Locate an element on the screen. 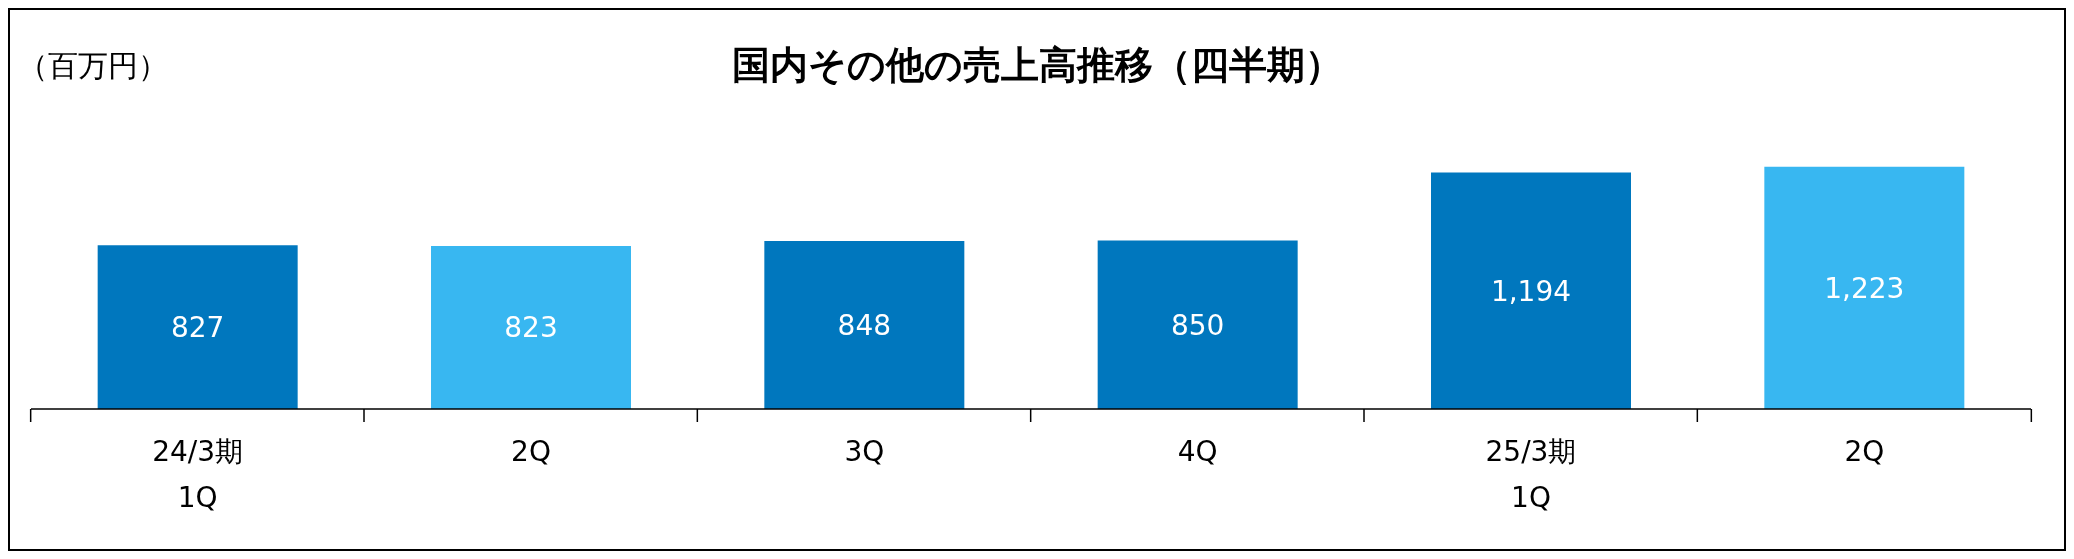  data-label: 848 is located at coordinates (864, 325).